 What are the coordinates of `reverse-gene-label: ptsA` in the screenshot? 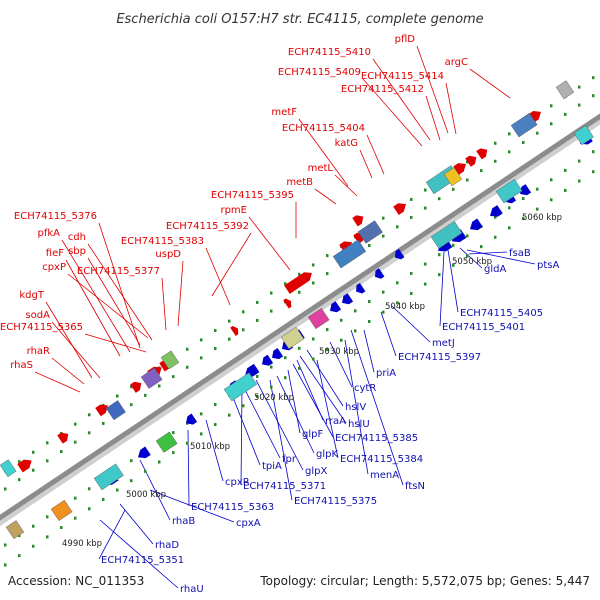 It's located at (548, 265).